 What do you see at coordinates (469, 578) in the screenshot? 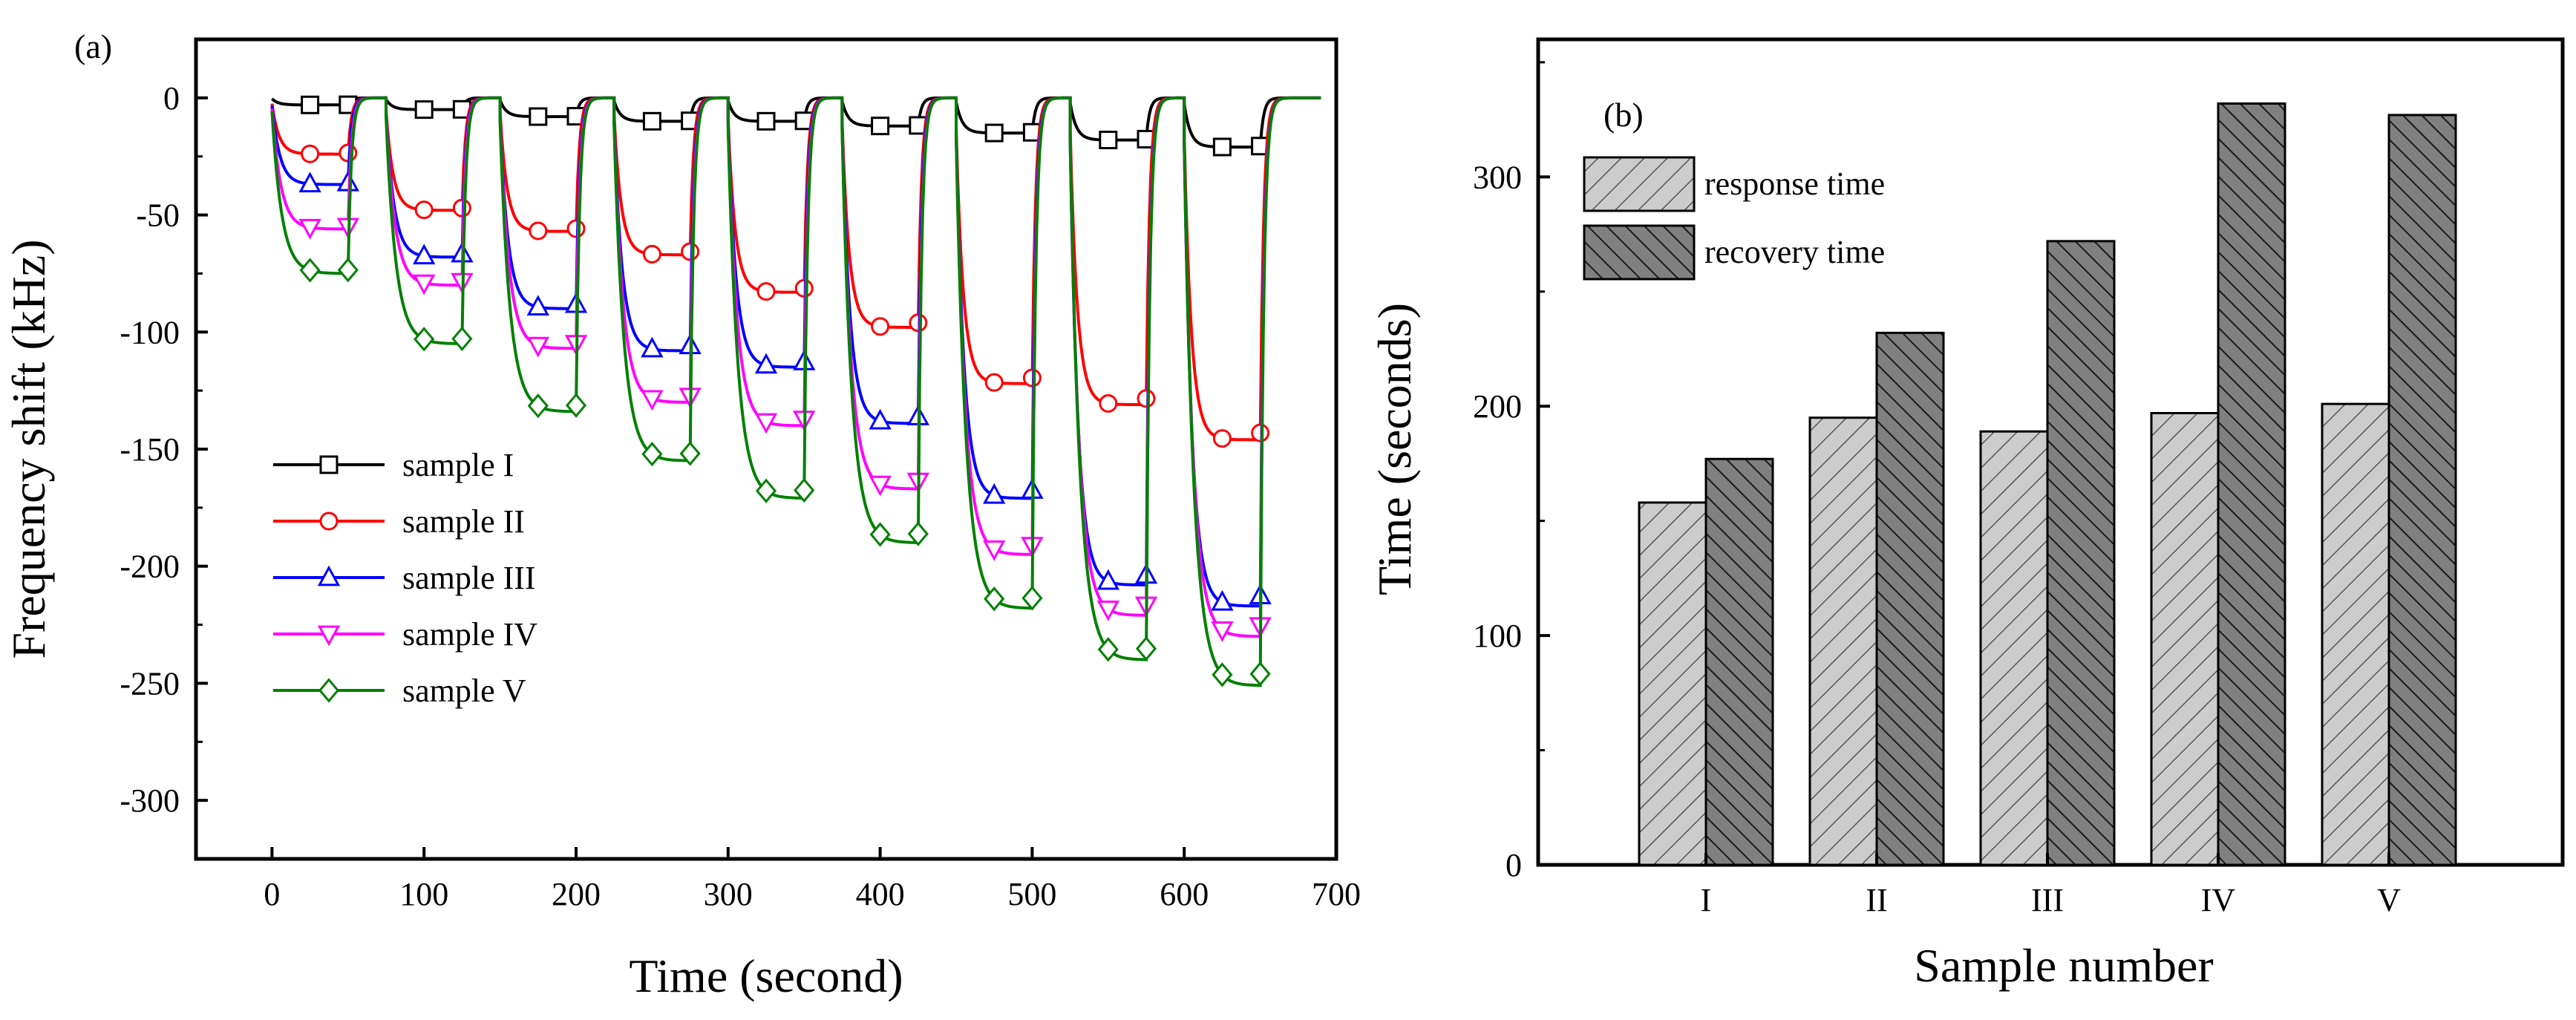
I see `legend-label-sample-iii: sample III` at bounding box center [469, 578].